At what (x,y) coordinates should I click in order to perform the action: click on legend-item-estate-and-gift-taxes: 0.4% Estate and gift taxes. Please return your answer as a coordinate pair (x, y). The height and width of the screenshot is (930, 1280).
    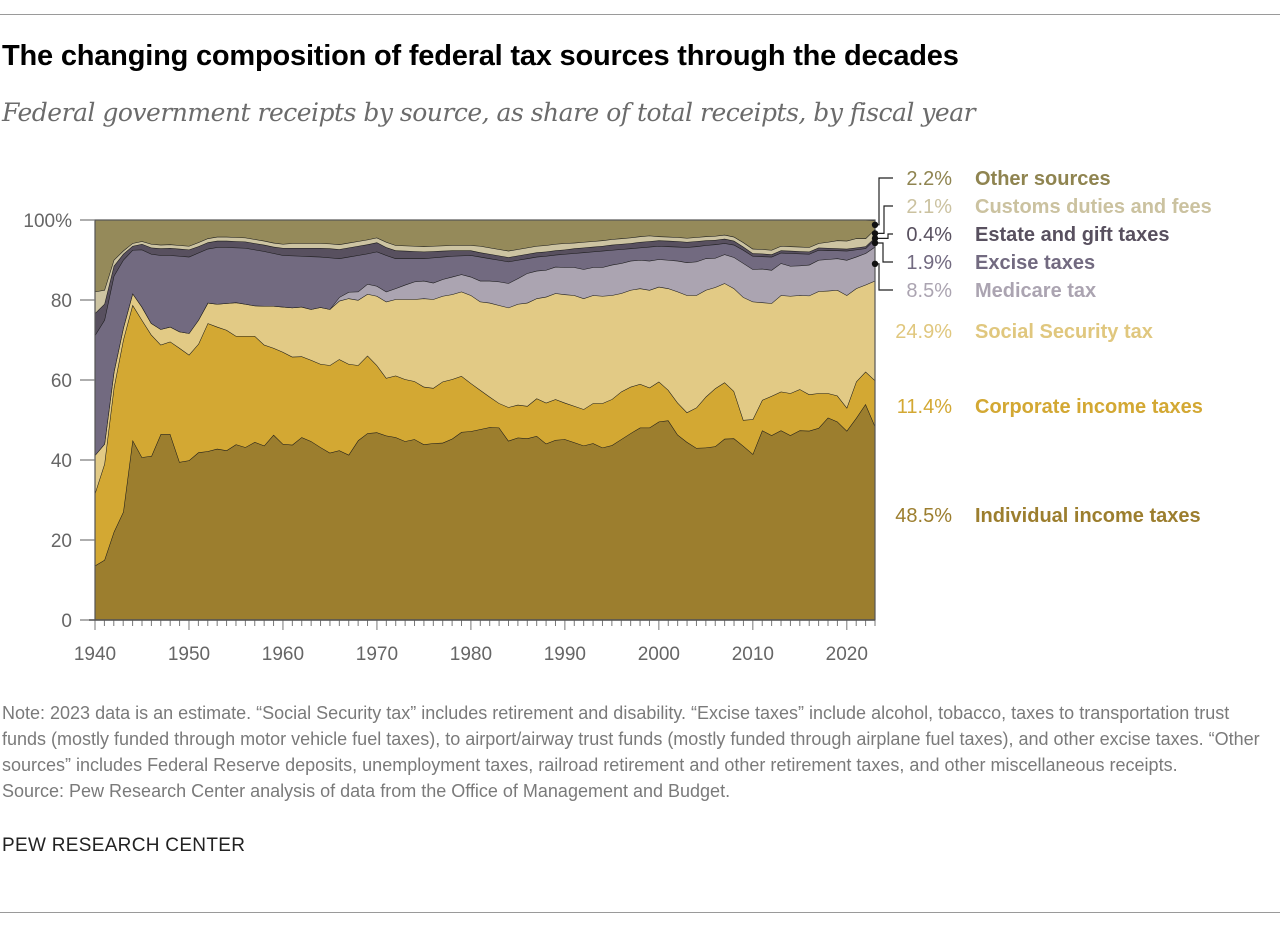
    Looking at the image, I should click on (1020, 235).